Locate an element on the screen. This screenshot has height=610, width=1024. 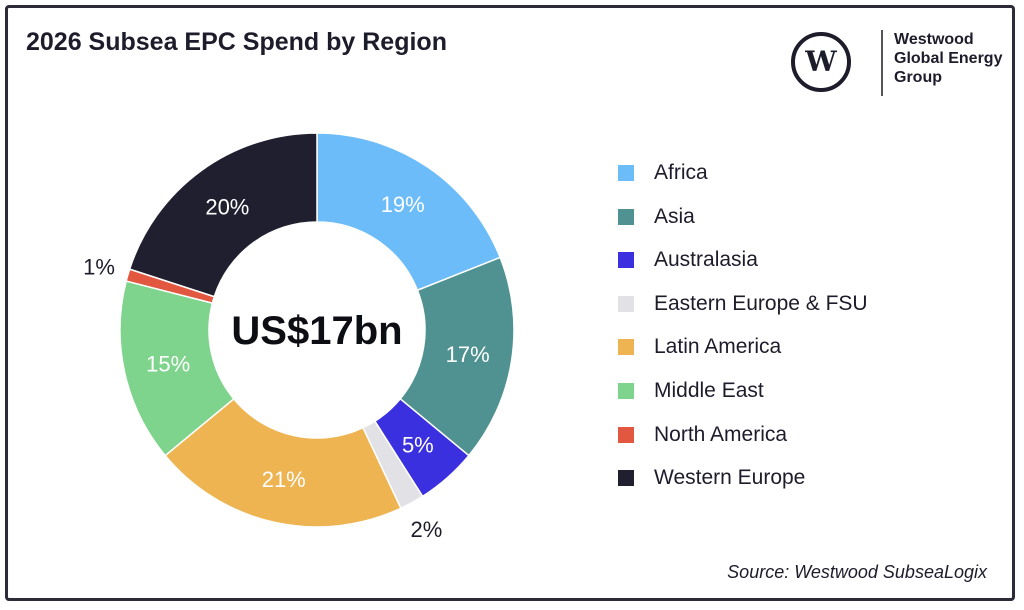
logo-text: Westwood Global Energy Group is located at coordinates (948, 58).